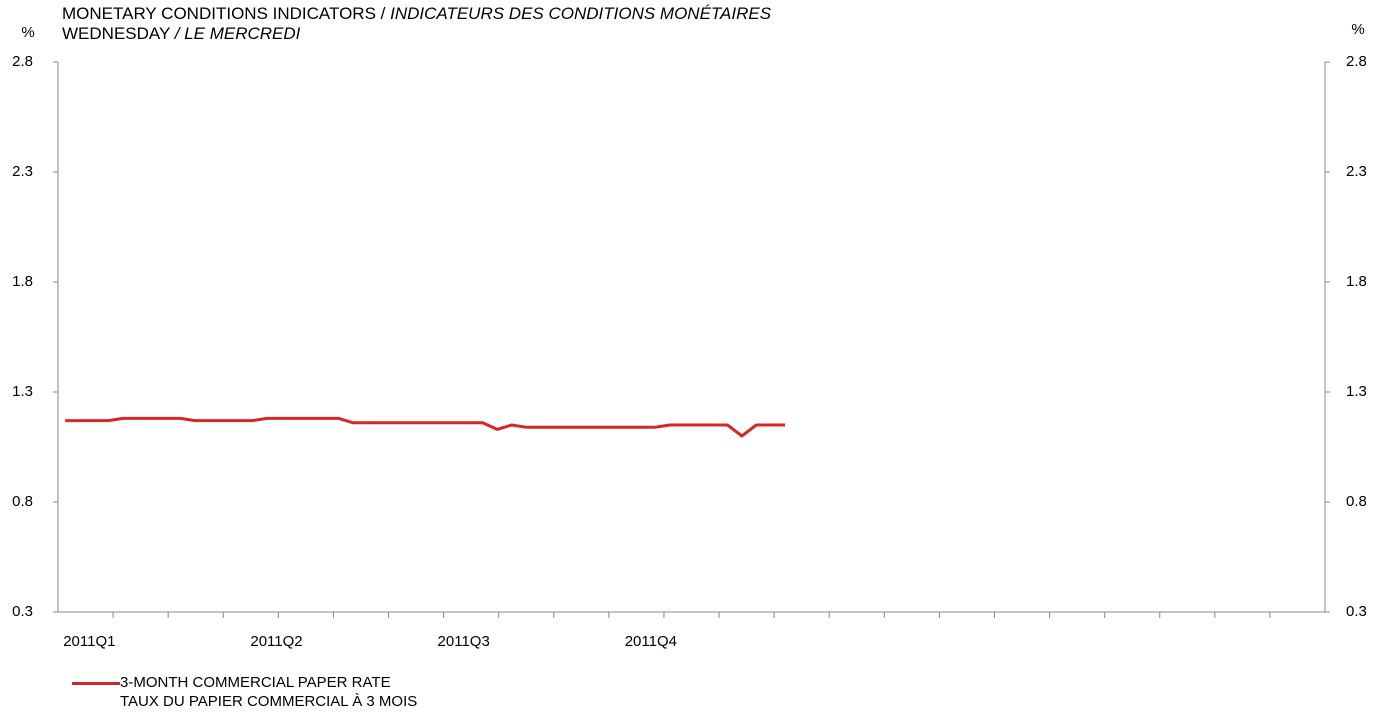 This screenshot has width=1386, height=715. I want to click on y-tick-label: 1.3, so click(22, 391).